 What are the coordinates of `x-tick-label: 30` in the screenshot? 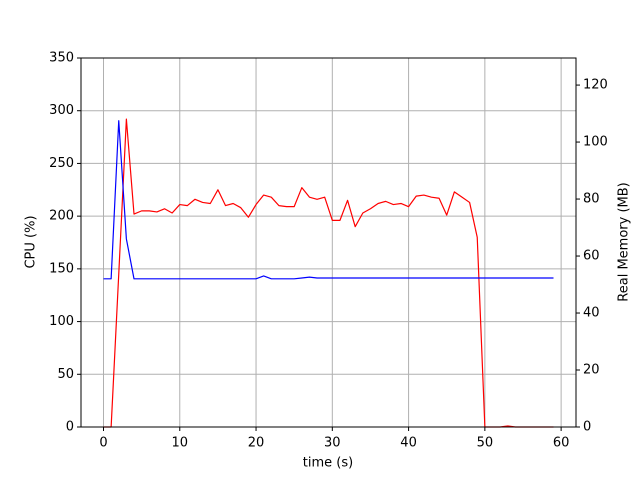 It's located at (332, 443).